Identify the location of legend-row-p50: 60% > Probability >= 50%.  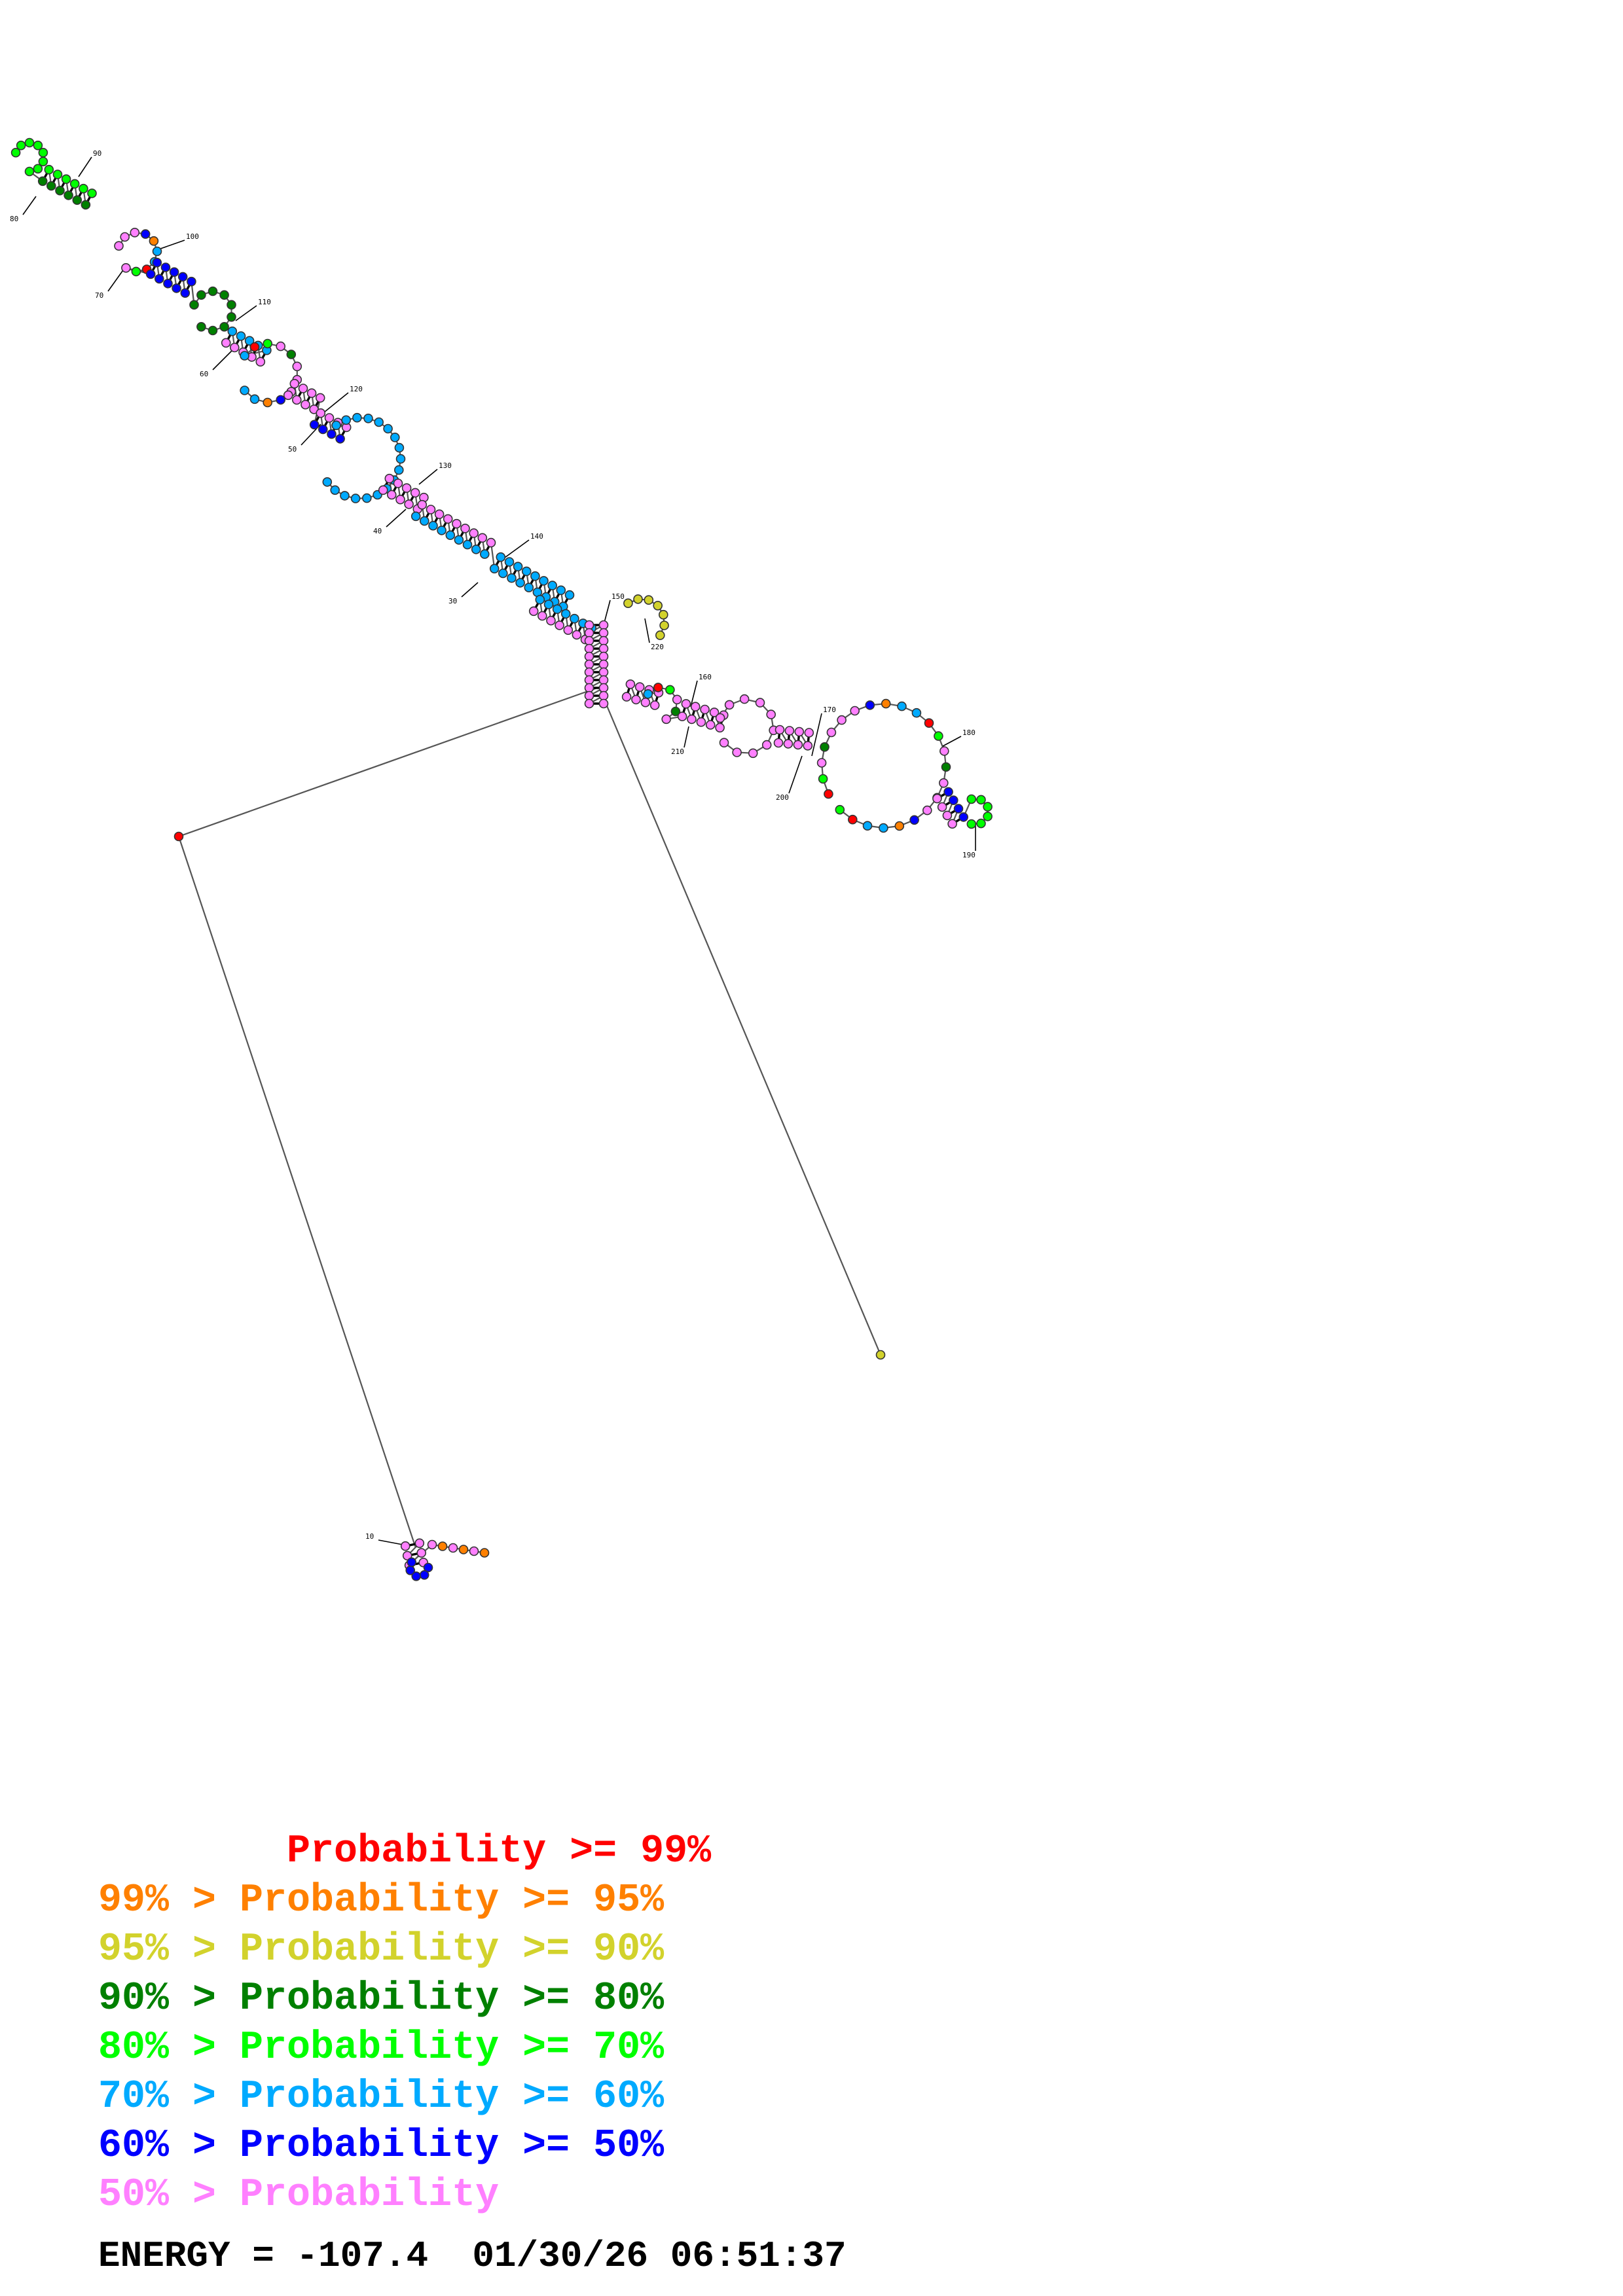
(381, 2146).